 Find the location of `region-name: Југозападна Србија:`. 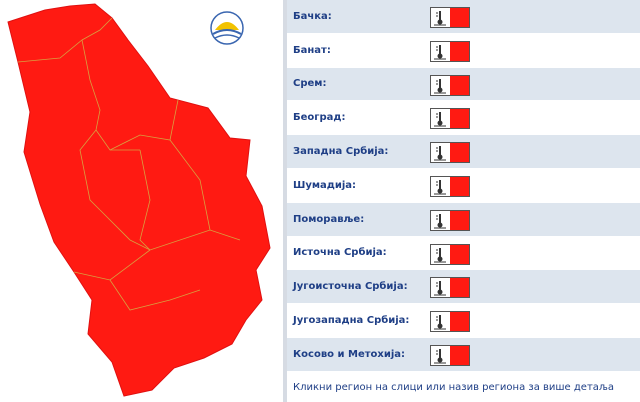

region-name: Југозападна Србија: is located at coordinates (351, 321).